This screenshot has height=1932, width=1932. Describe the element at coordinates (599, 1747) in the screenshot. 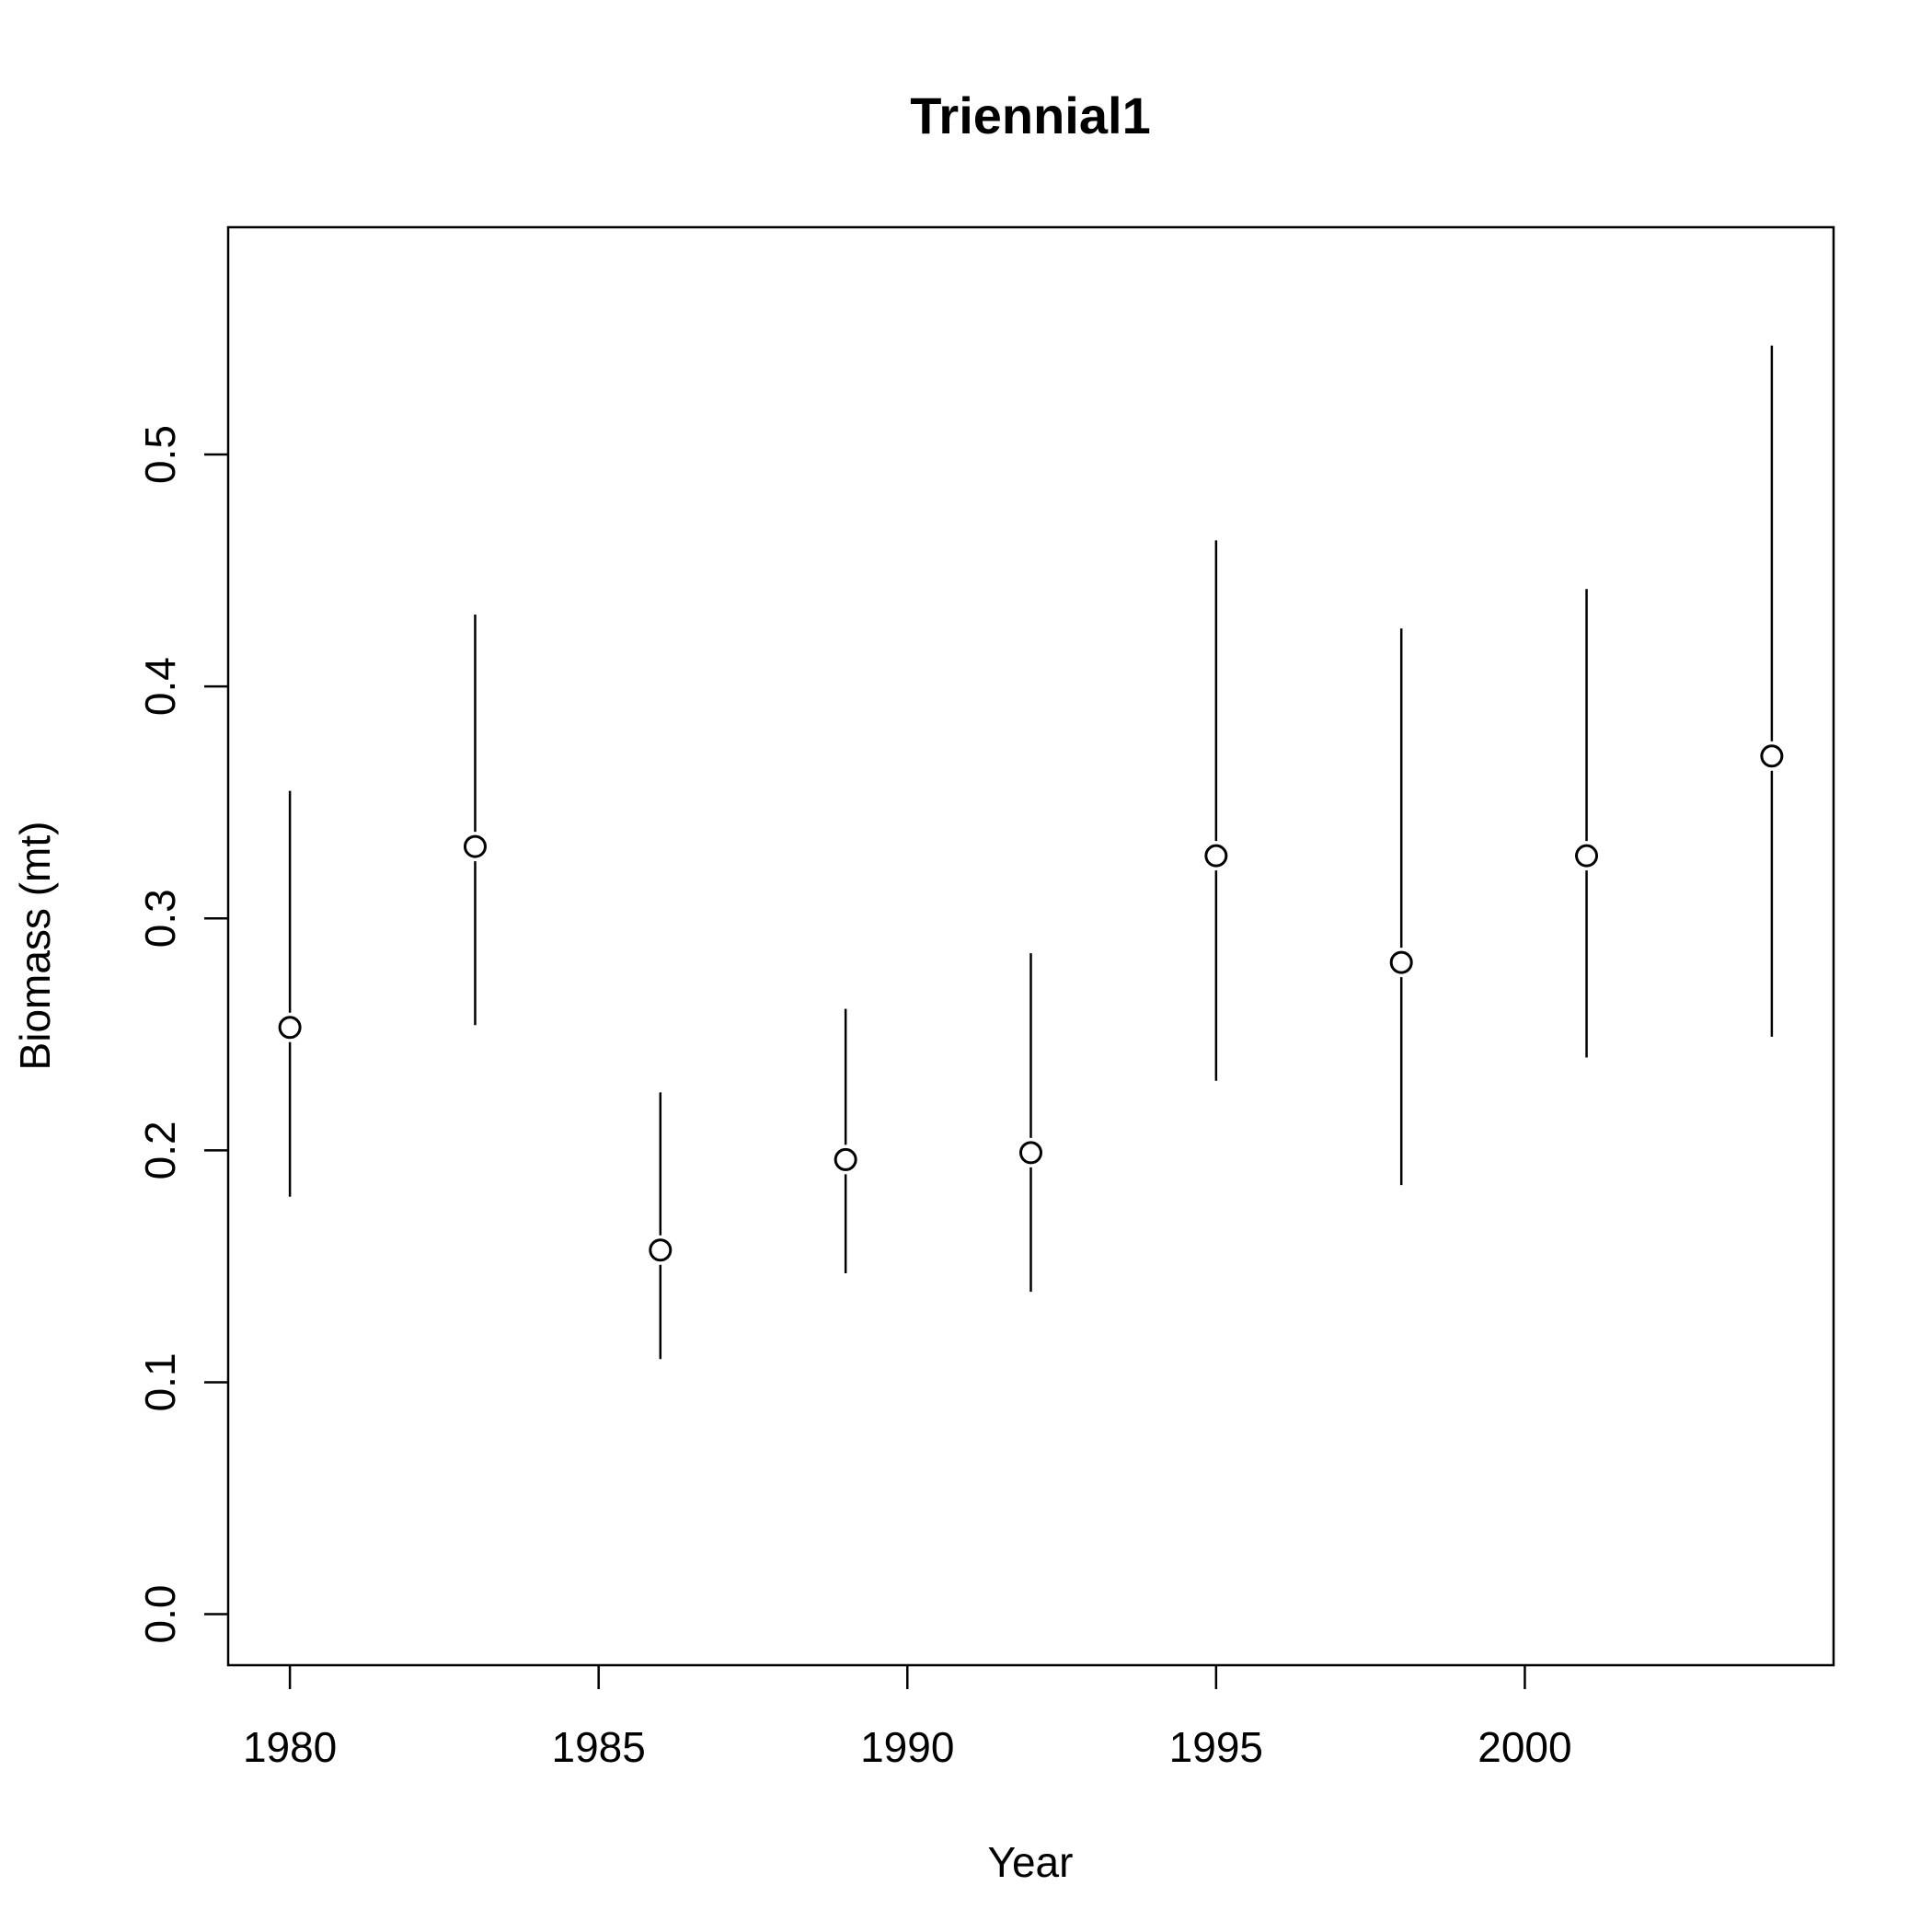

I see `x-tick-label: 1985` at that location.